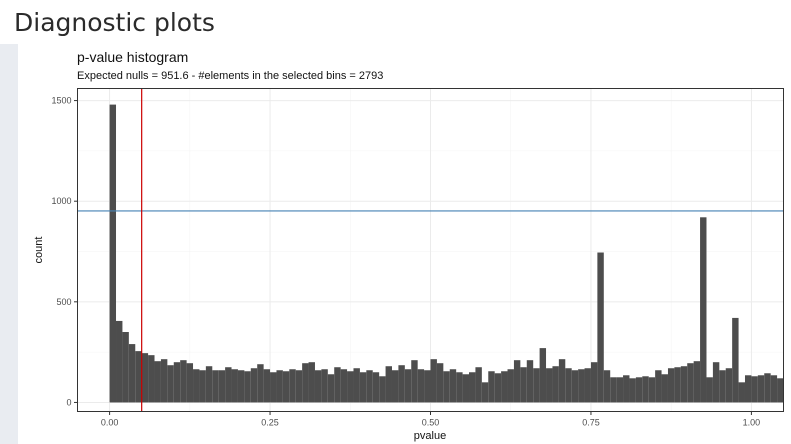 The image size is (791, 444). I want to click on x-tick-label: 0.75, so click(591, 423).